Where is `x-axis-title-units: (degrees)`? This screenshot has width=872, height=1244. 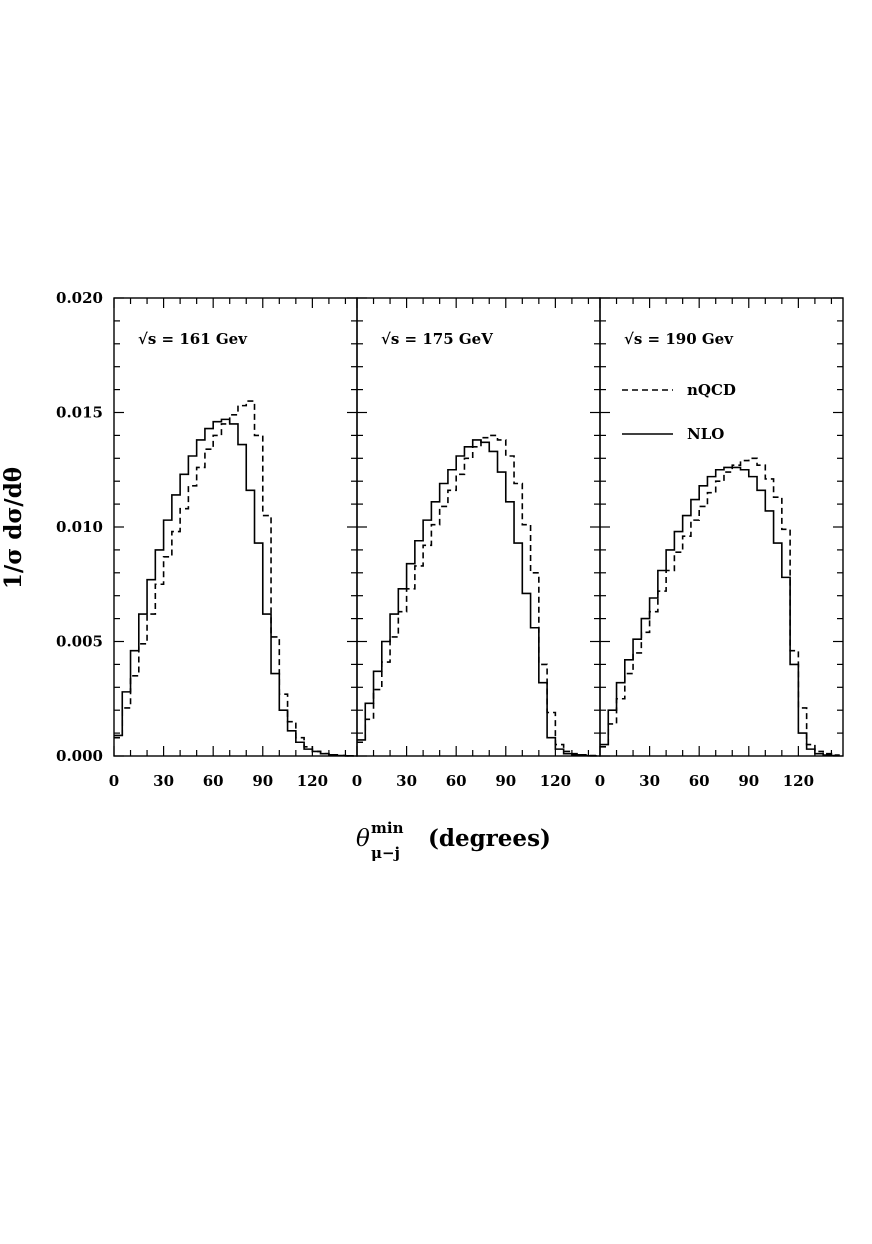
x-axis-title-units: (degrees) is located at coordinates (489, 838).